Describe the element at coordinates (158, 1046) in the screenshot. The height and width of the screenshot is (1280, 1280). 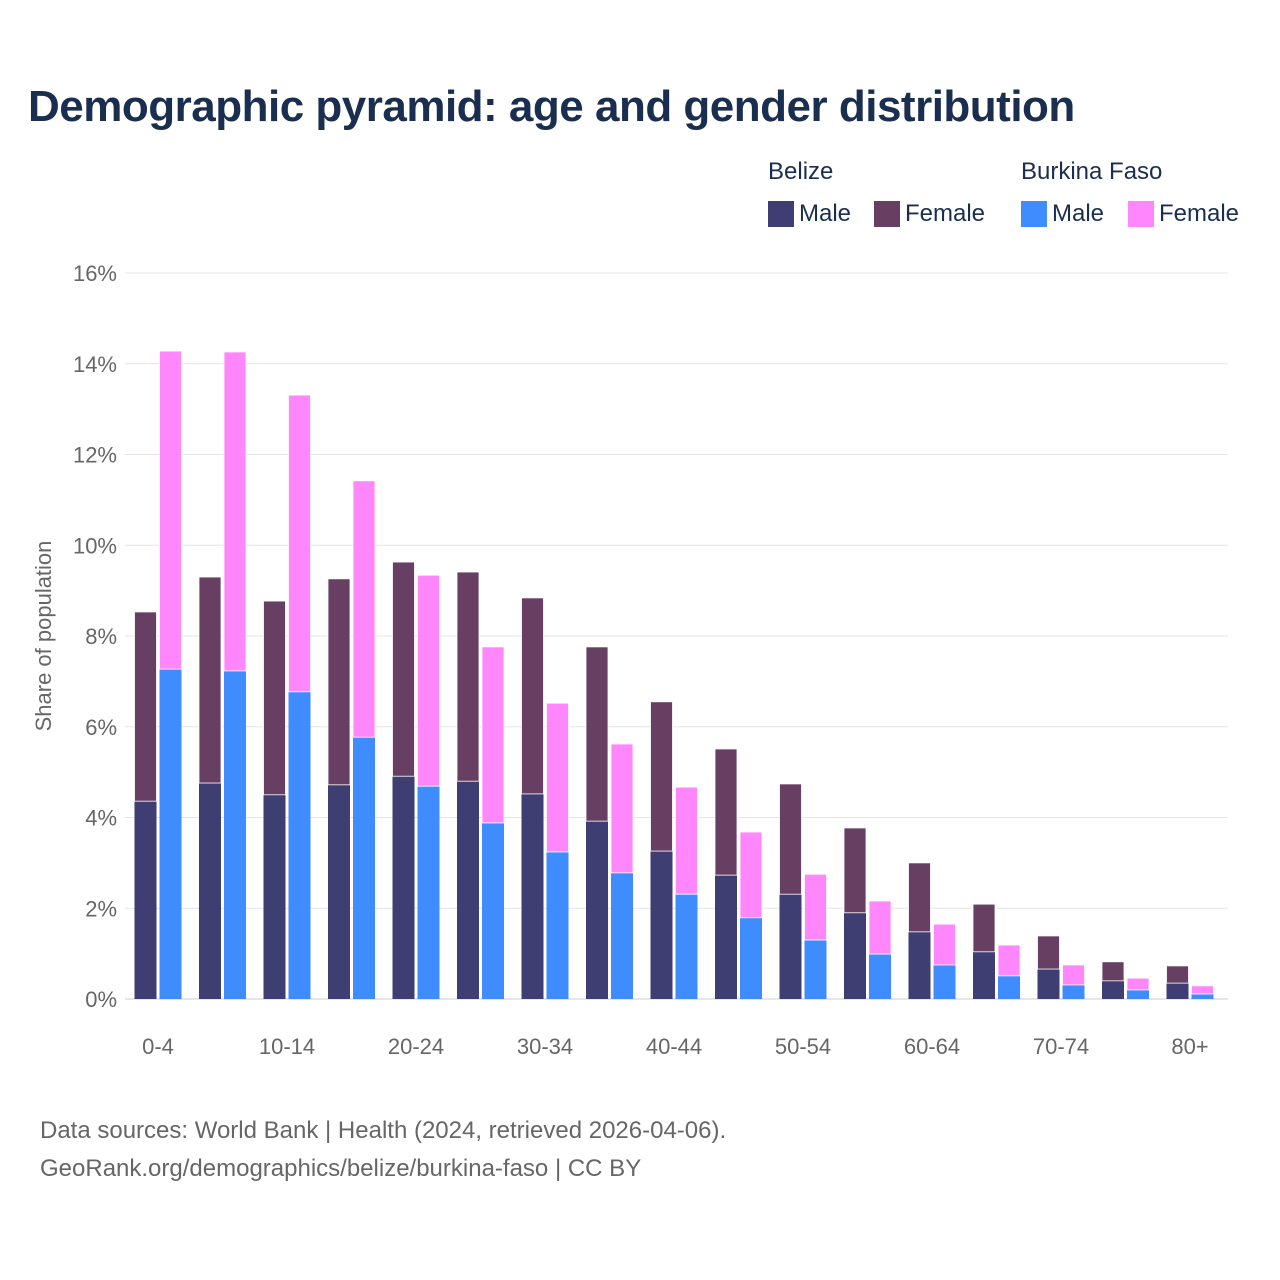
I see `x-tick-label: 0-4` at that location.